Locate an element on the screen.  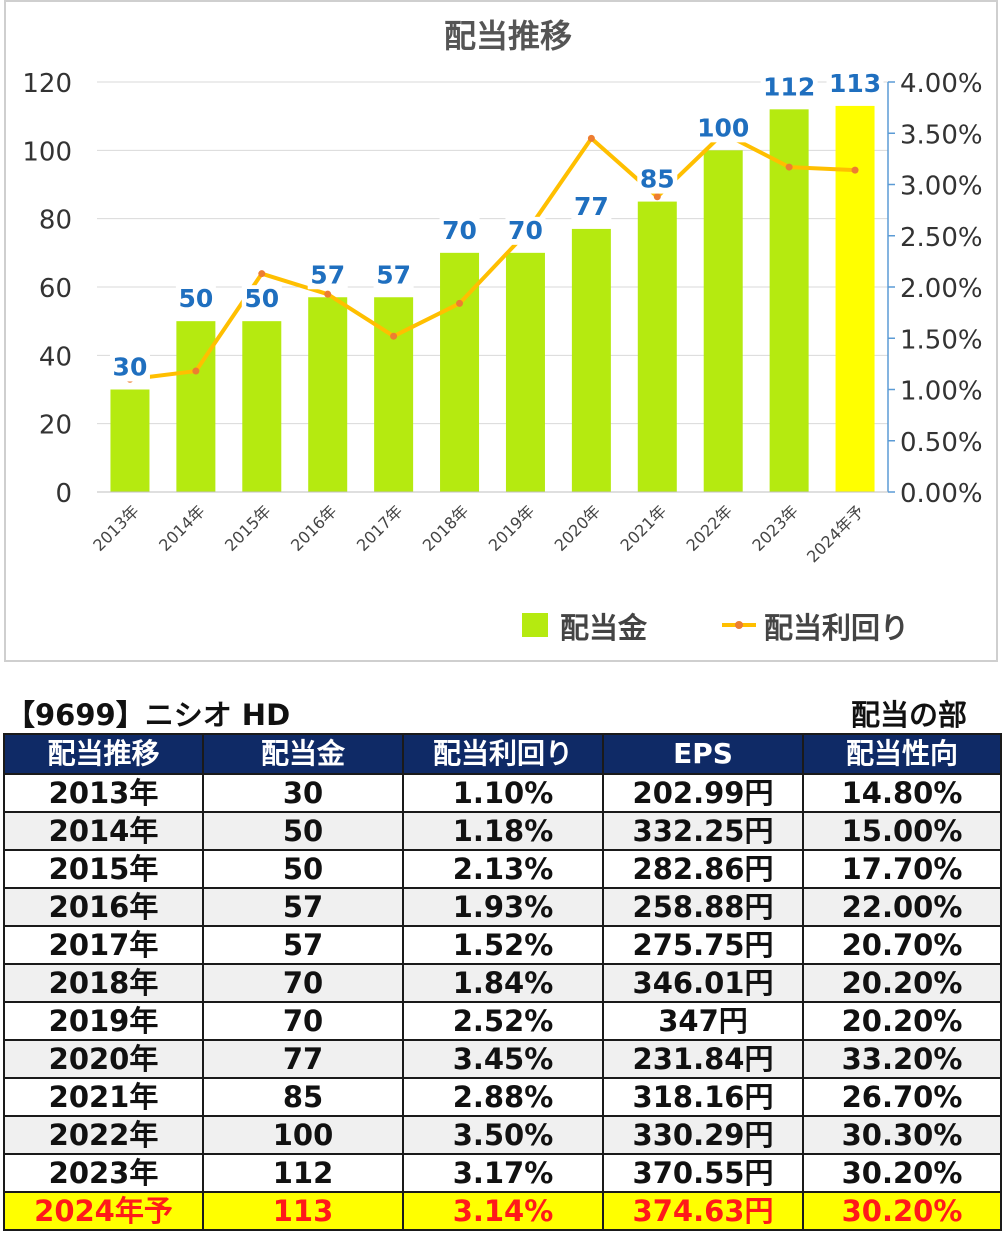
cell-eps: 231.84円 is located at coordinates (703, 1059).